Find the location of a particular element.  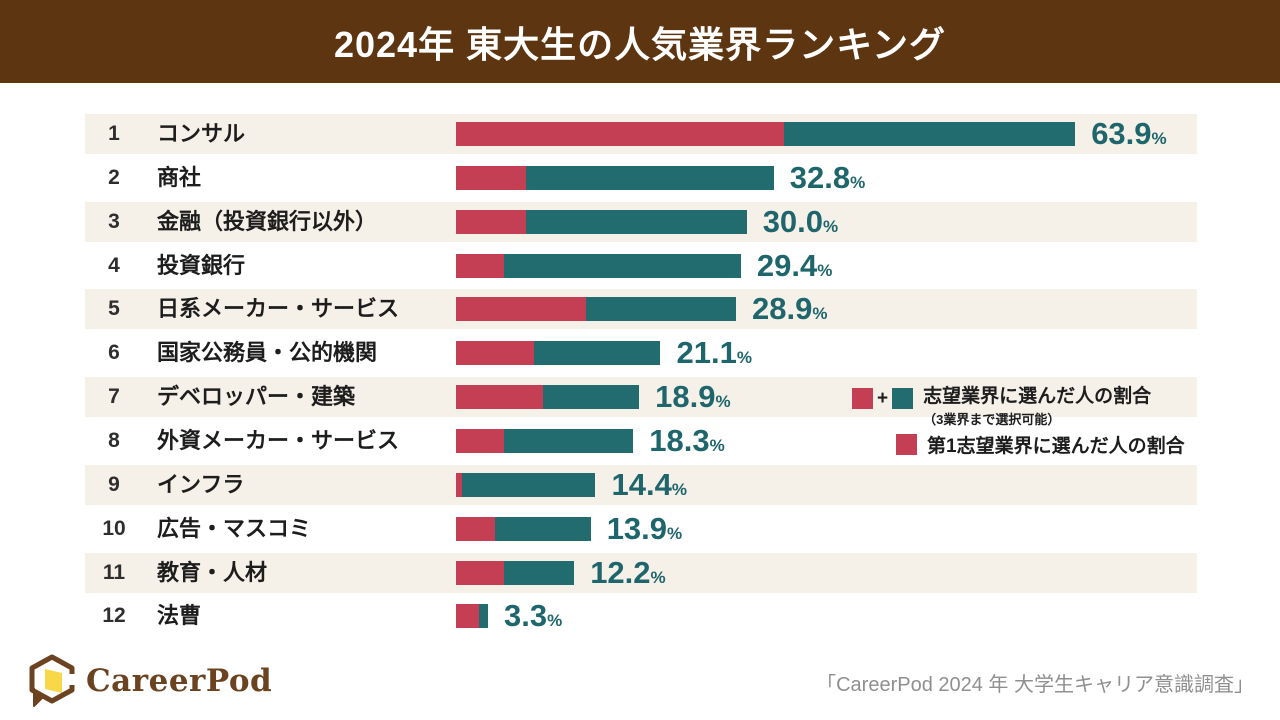

table-row: 3 金融（投資銀行以外） 30.0% is located at coordinates (641, 221).